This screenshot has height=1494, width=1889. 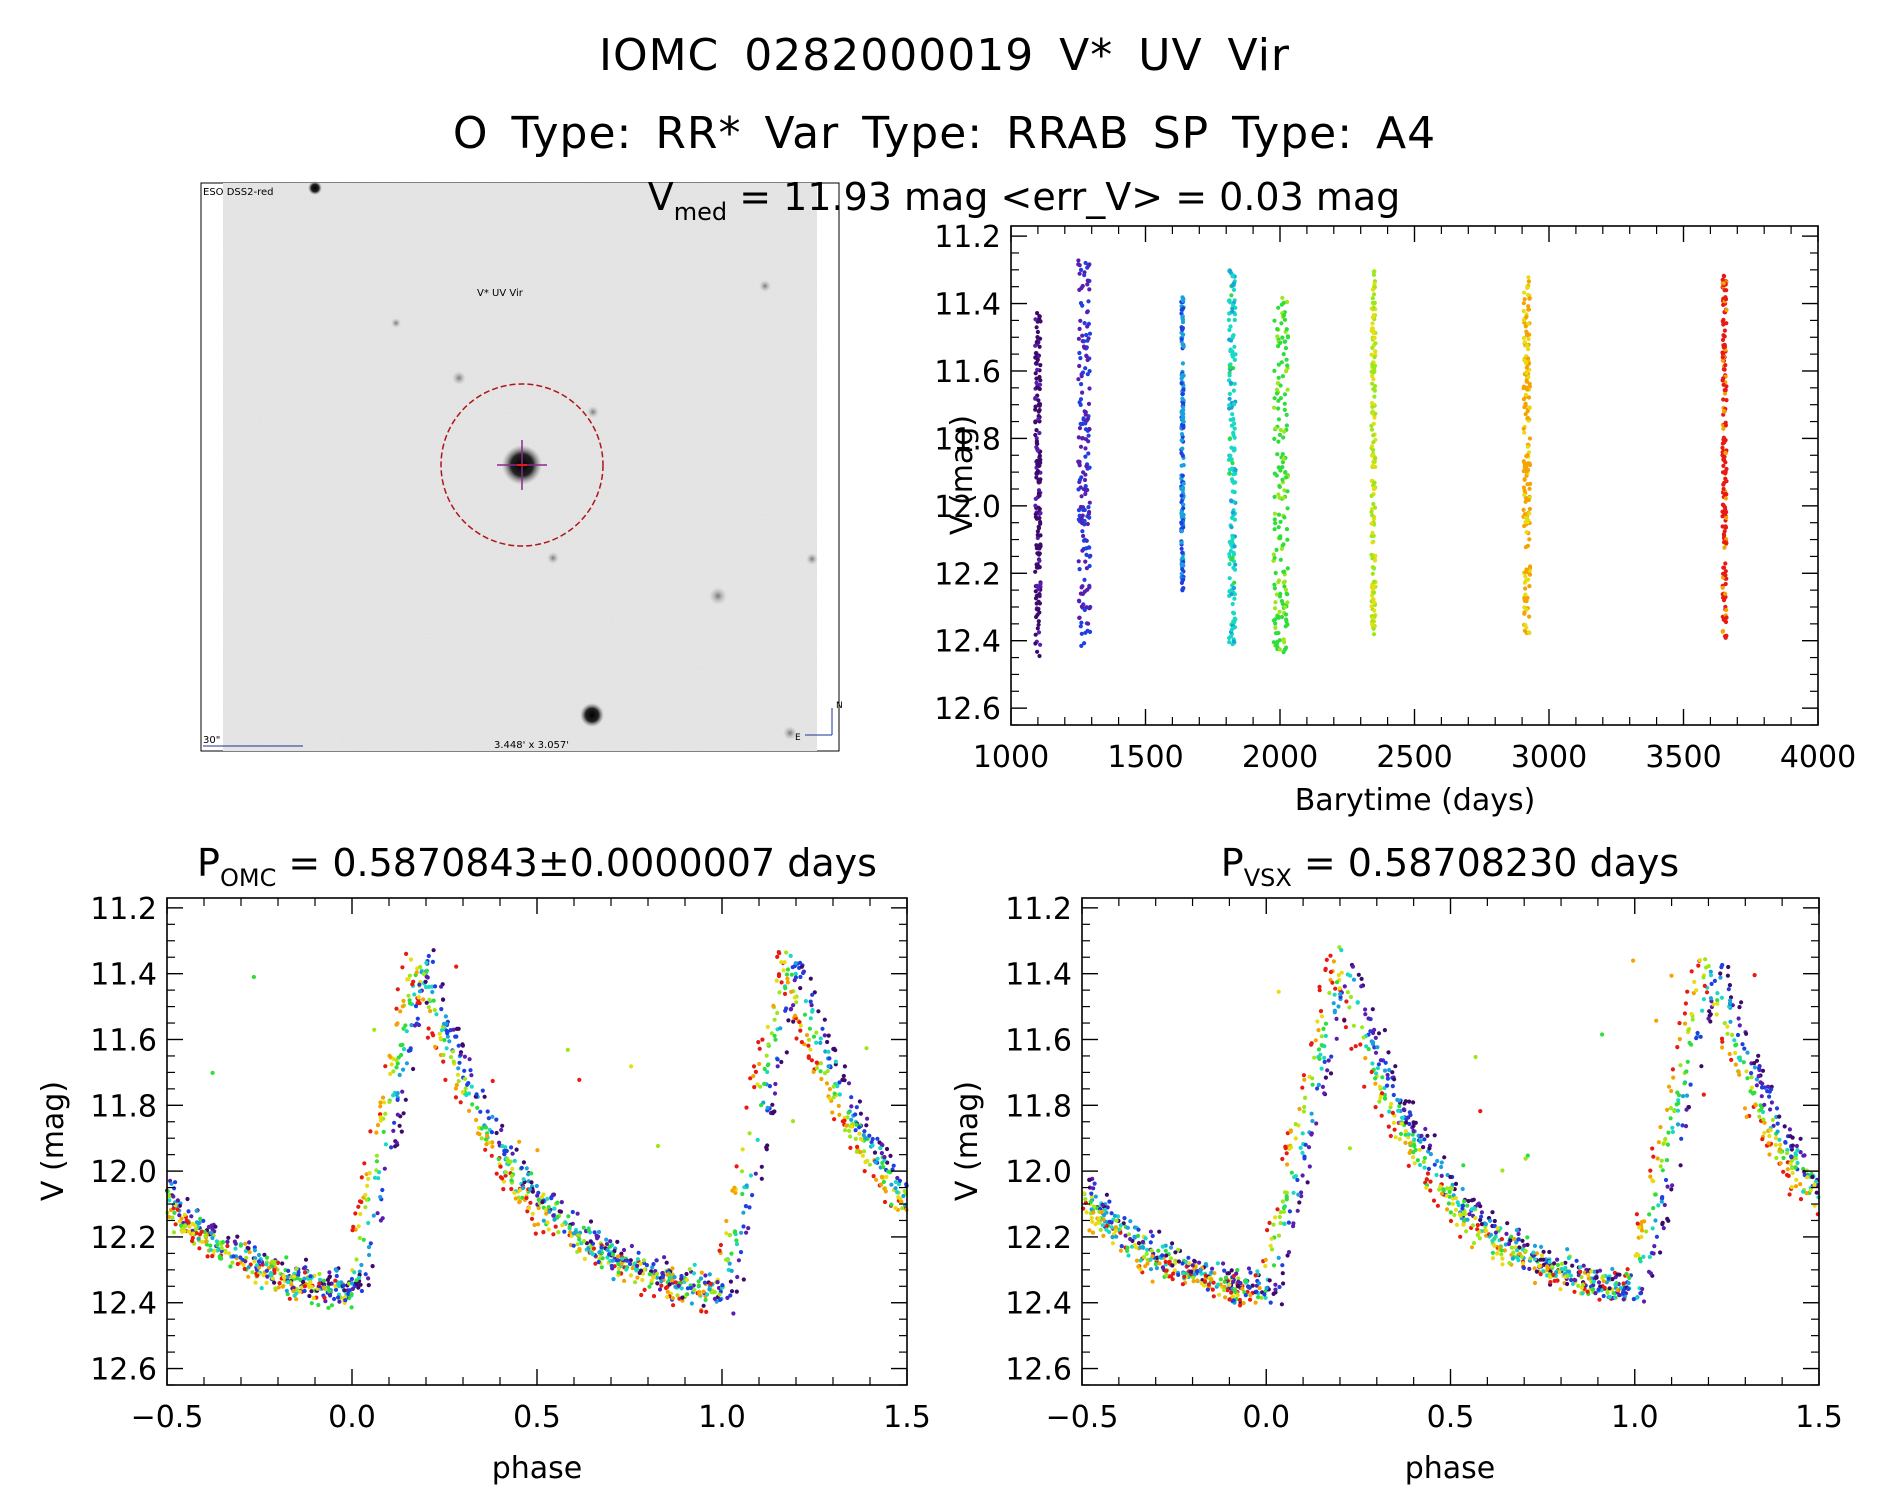 I want to click on y-axis-label: V (mag), so click(x=962, y=475).